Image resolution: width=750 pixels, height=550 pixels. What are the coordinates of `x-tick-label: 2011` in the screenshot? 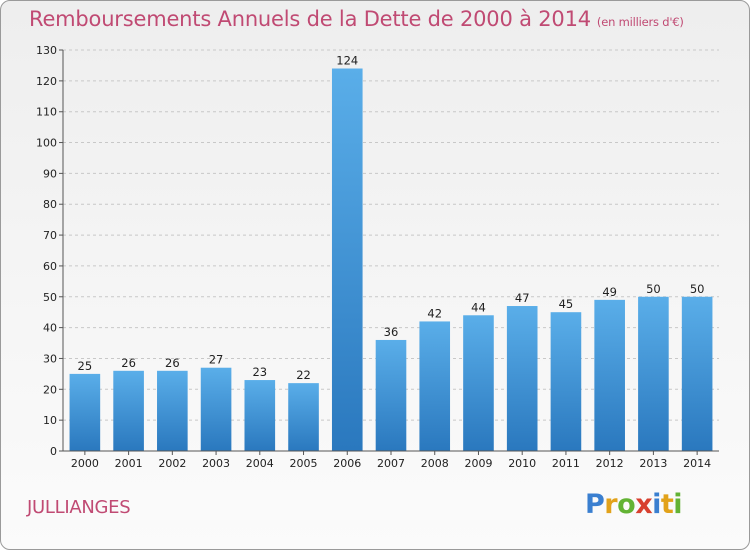 It's located at (566, 463).